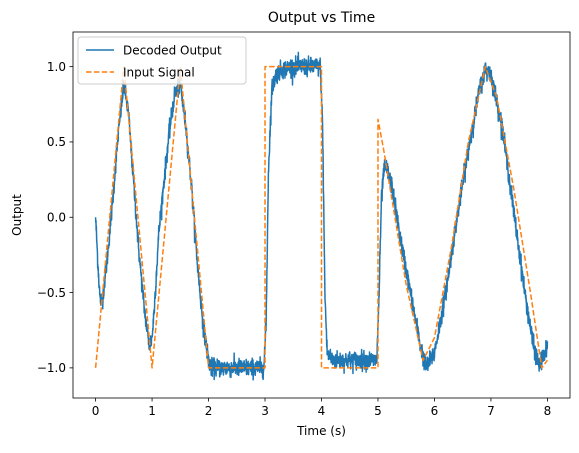 The image size is (579, 453). What do you see at coordinates (159, 72) in the screenshot?
I see `legend-label: Input Signal` at bounding box center [159, 72].